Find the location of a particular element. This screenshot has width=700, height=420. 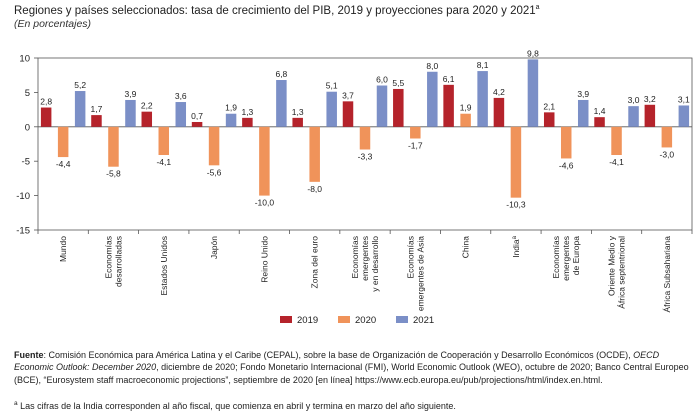

category-label: Mundo is located at coordinates (63, 249).